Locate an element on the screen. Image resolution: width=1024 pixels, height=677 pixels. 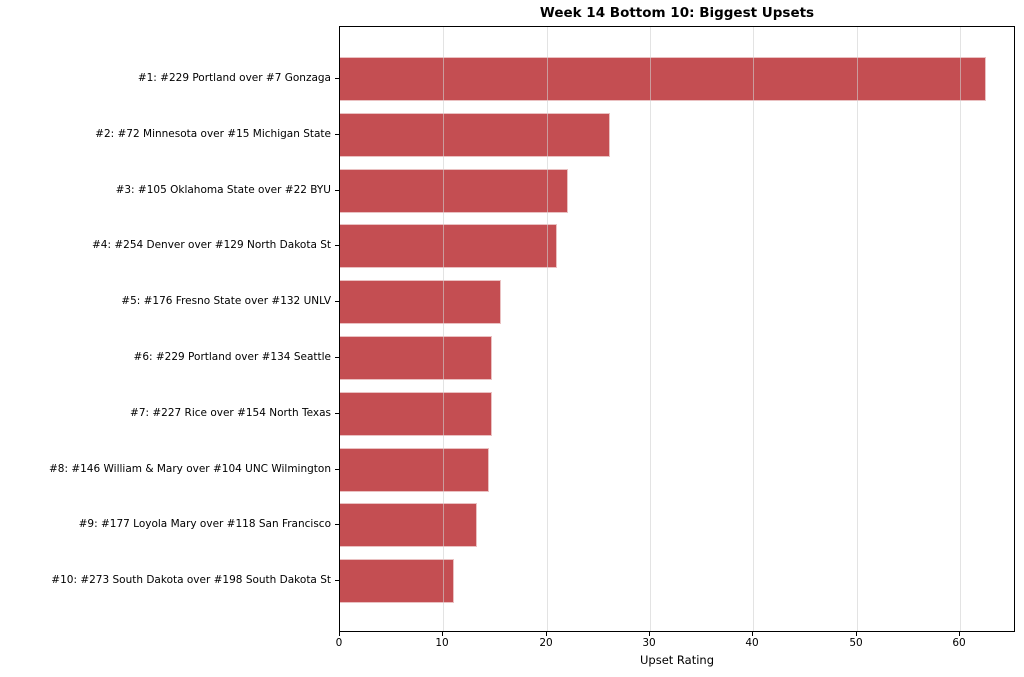
x-tick-label: 50 is located at coordinates (856, 643).